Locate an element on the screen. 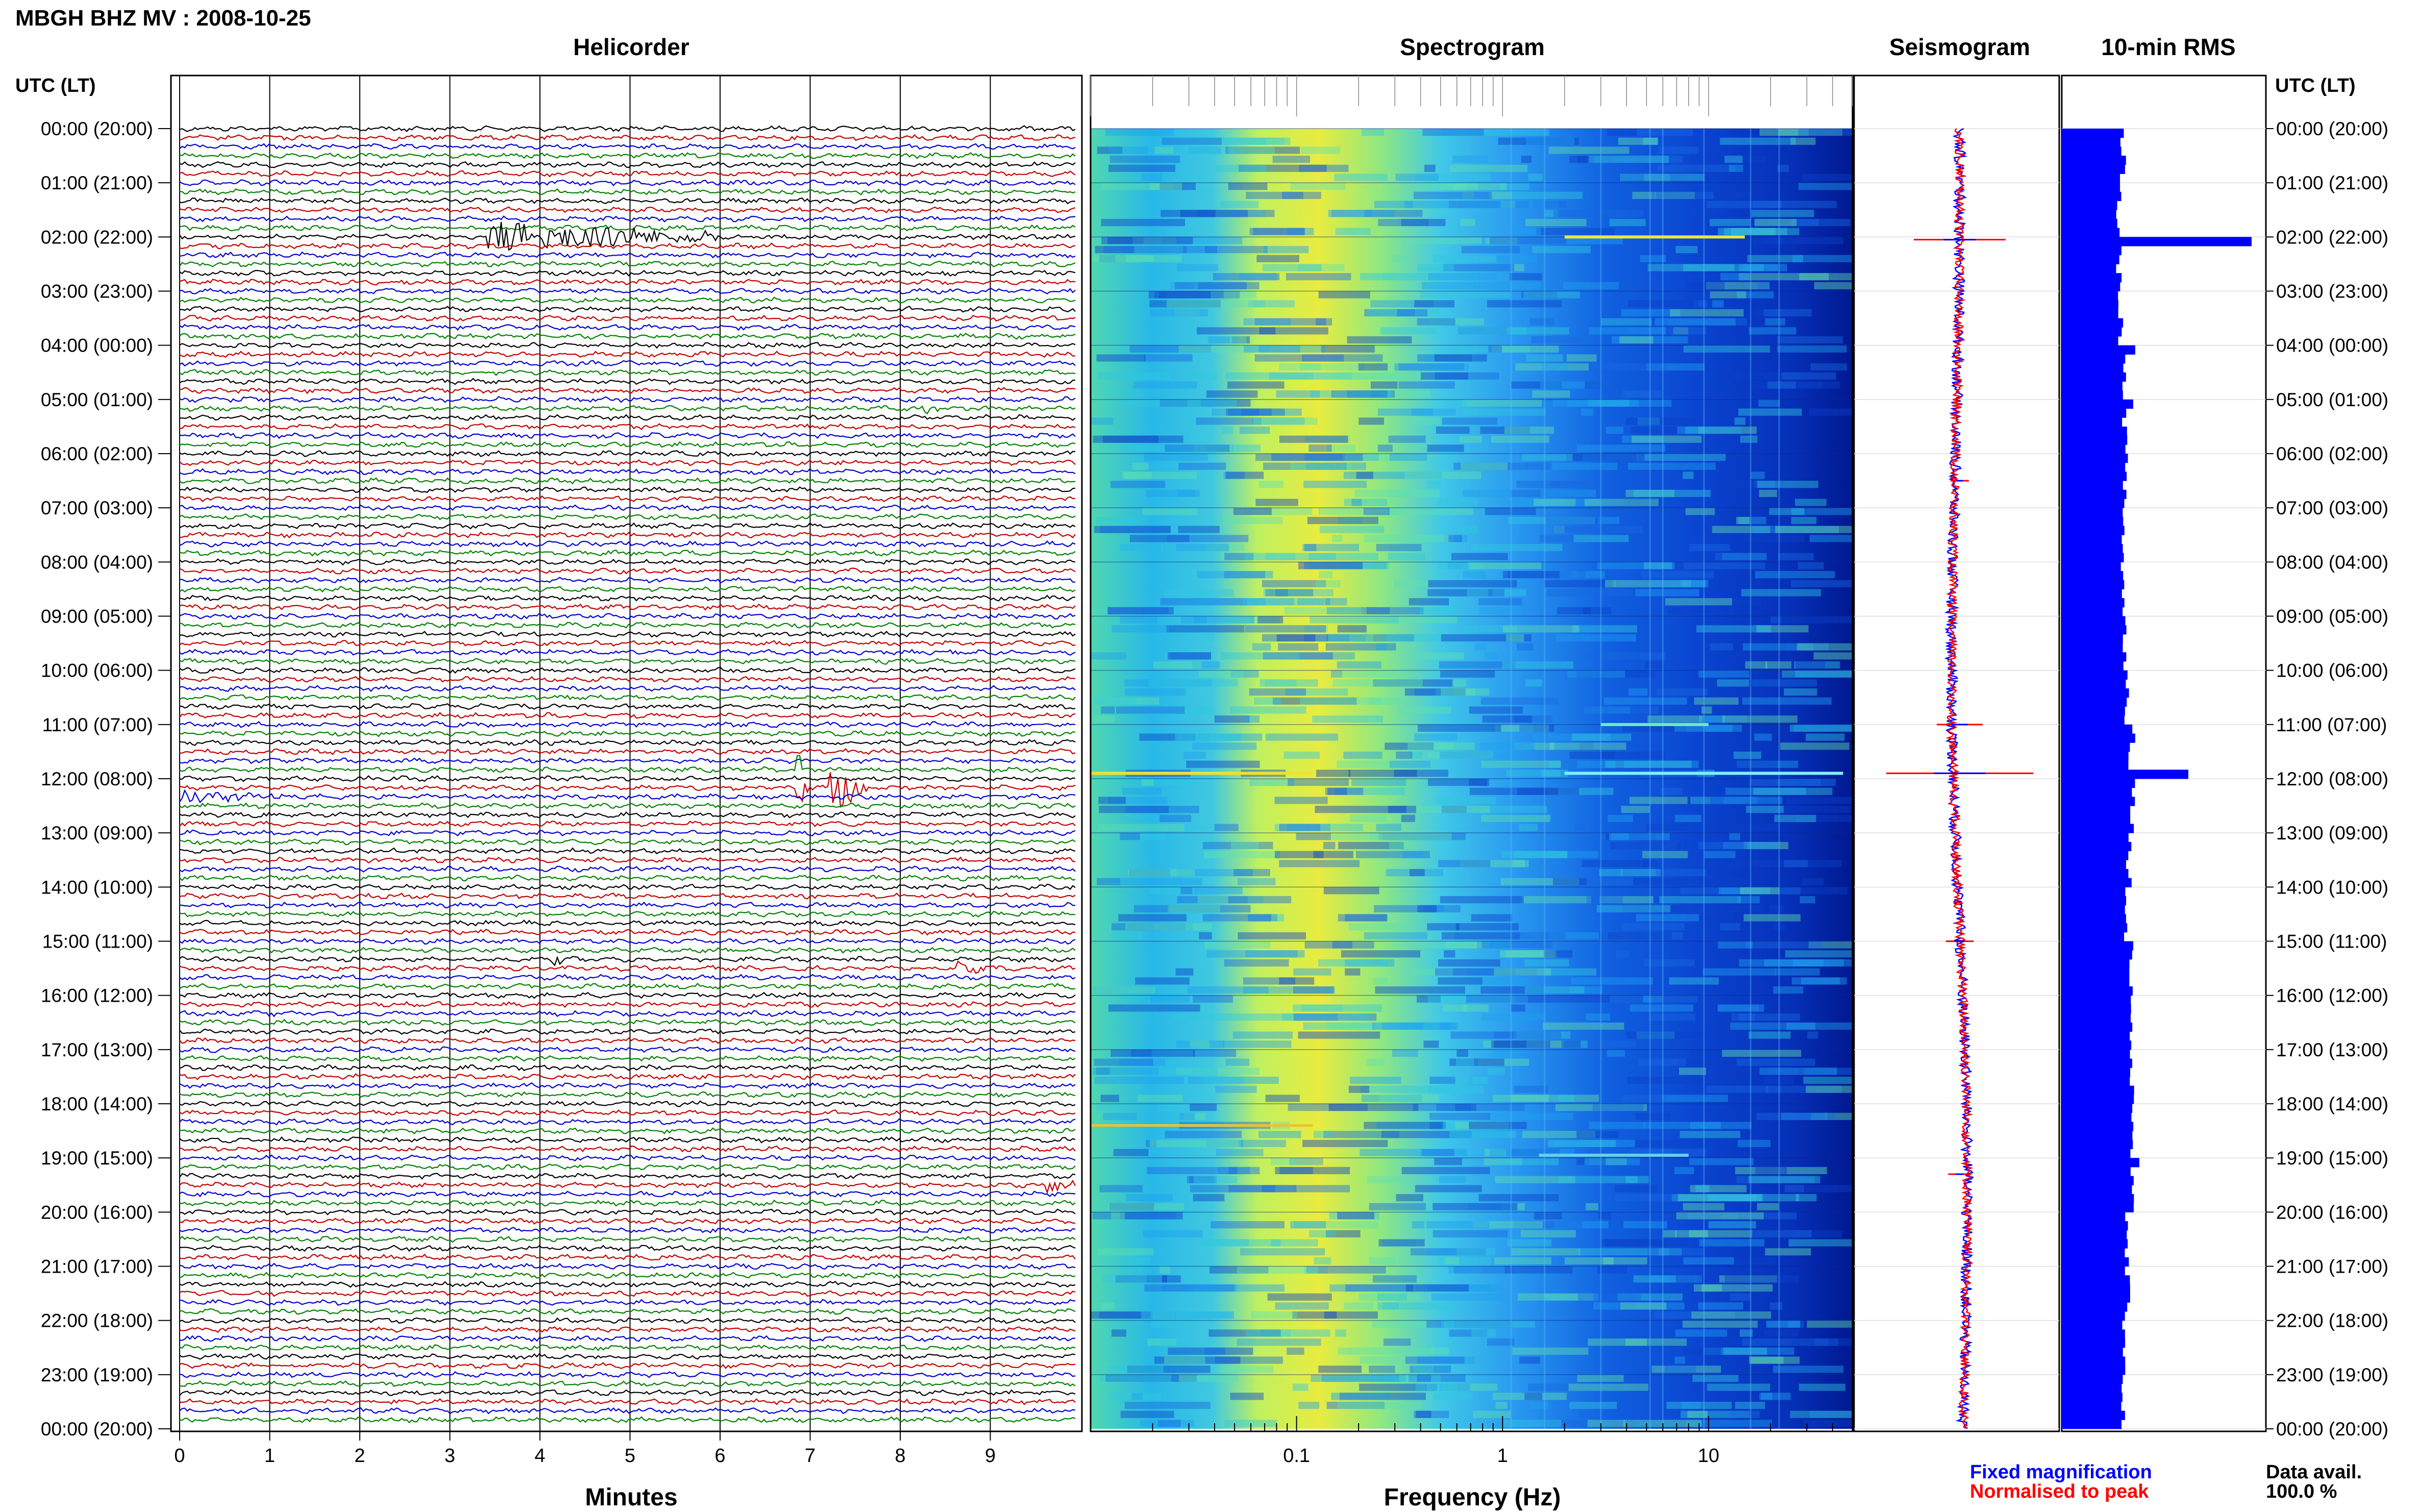 This screenshot has height=1512, width=2419. time-label-left: 17:00 (13:00) is located at coordinates (97, 1049).